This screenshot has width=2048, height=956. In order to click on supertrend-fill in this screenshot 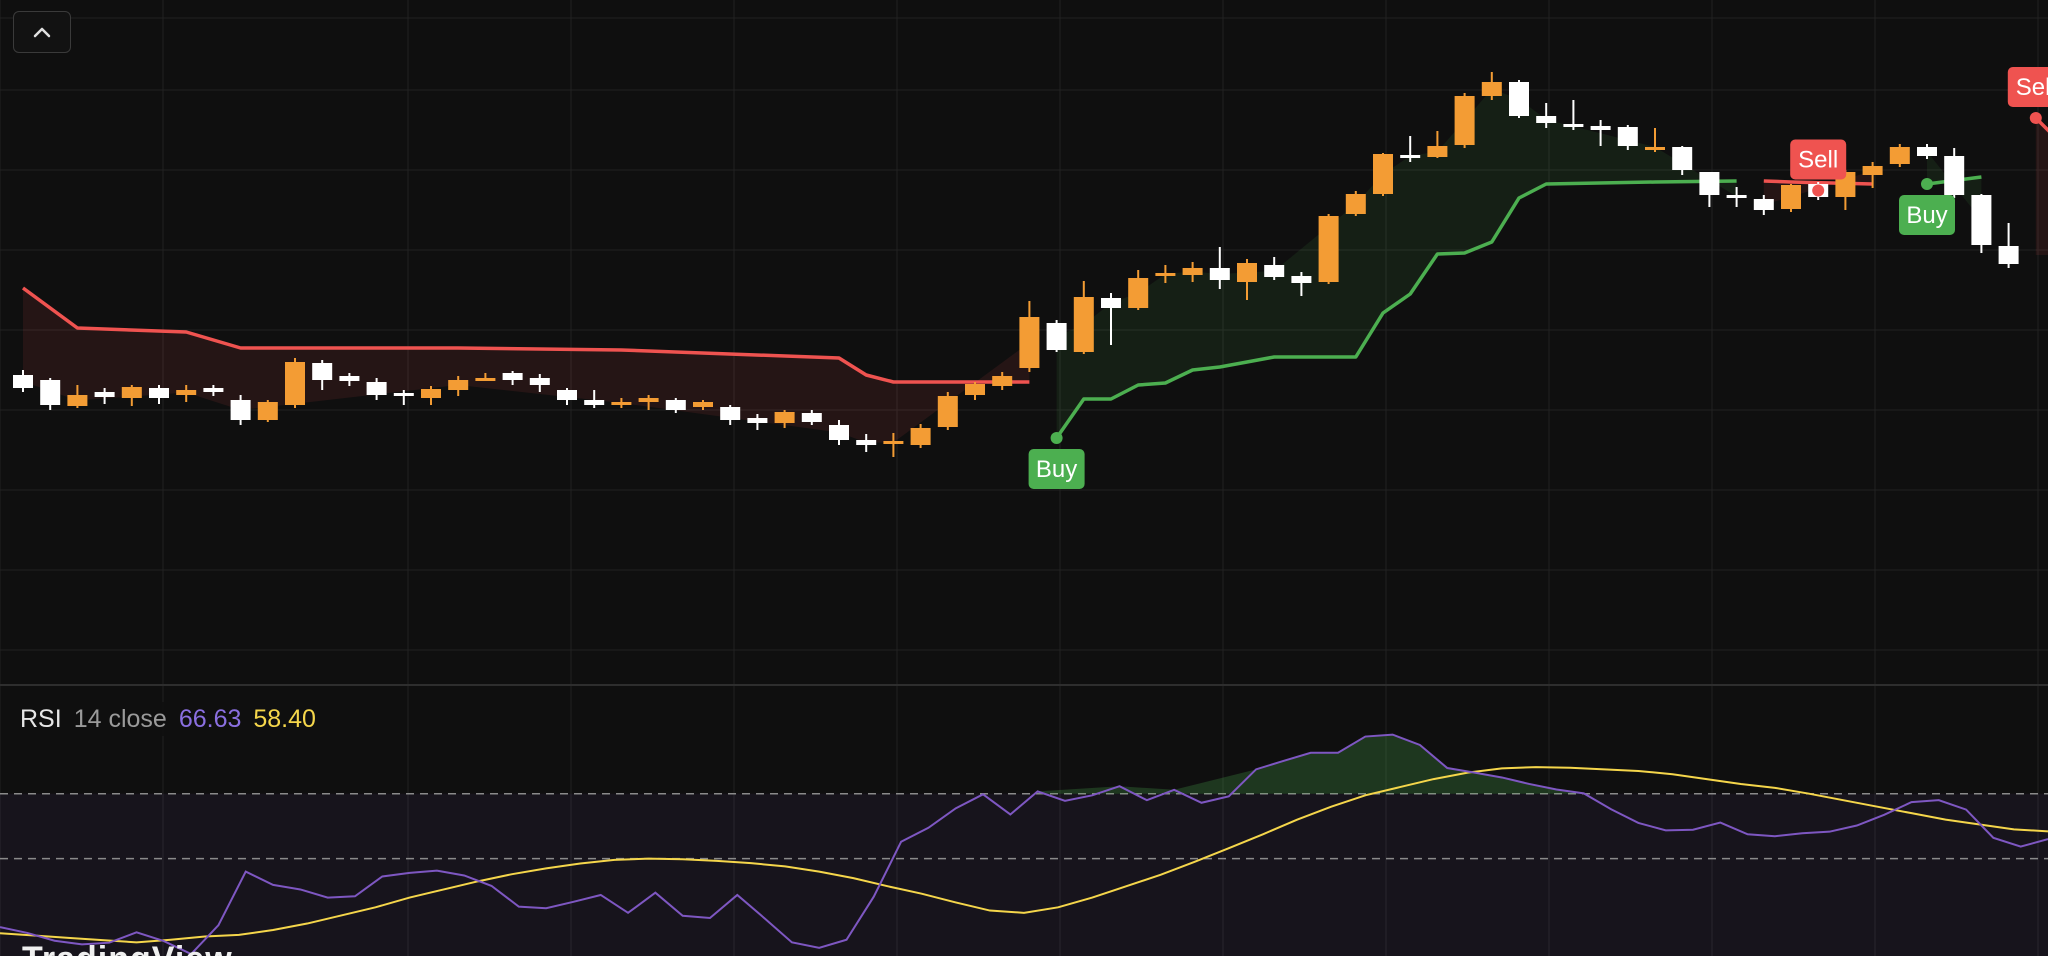, I will do `click(1396, 263)`.